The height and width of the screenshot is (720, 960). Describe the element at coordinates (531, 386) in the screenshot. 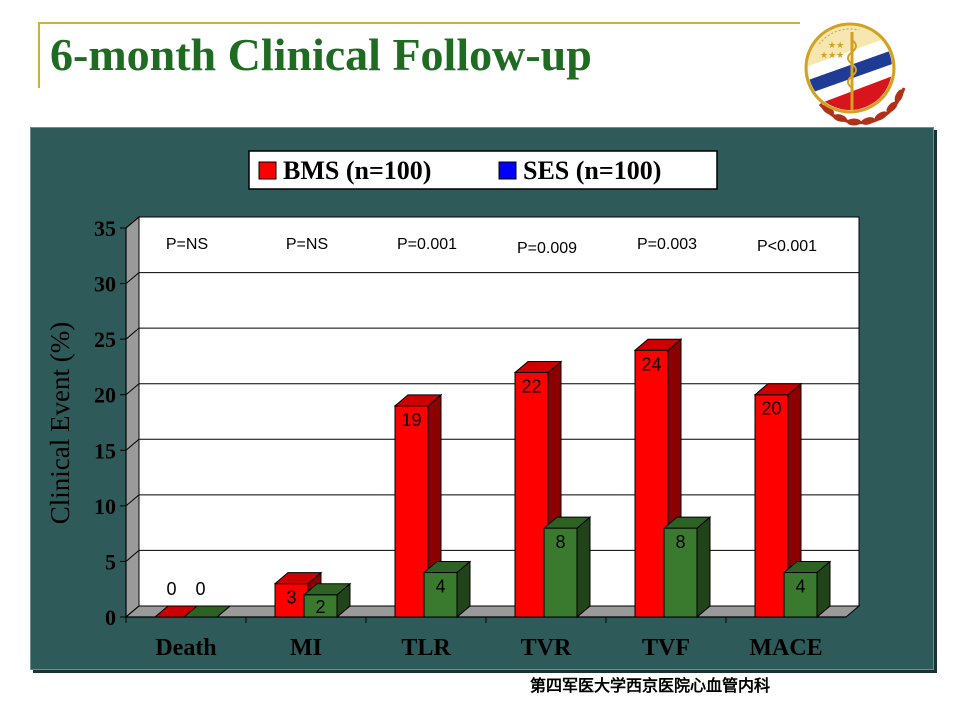

I see `bar-data-label: 22` at that location.